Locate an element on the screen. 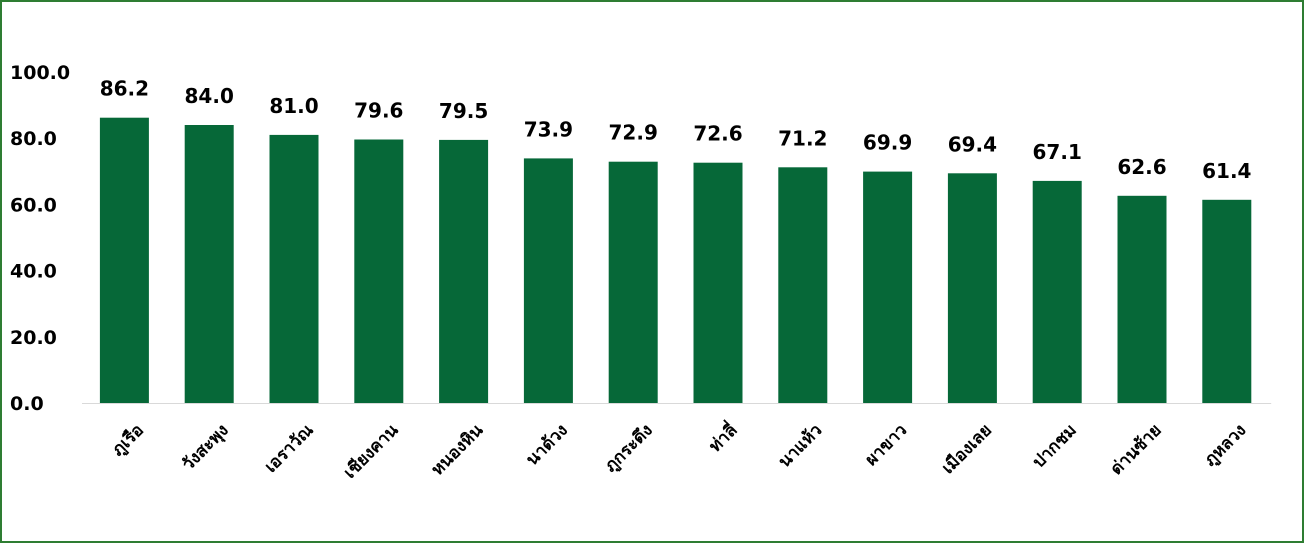 The width and height of the screenshot is (1304, 543). data-label: 84.0 is located at coordinates (209, 96).